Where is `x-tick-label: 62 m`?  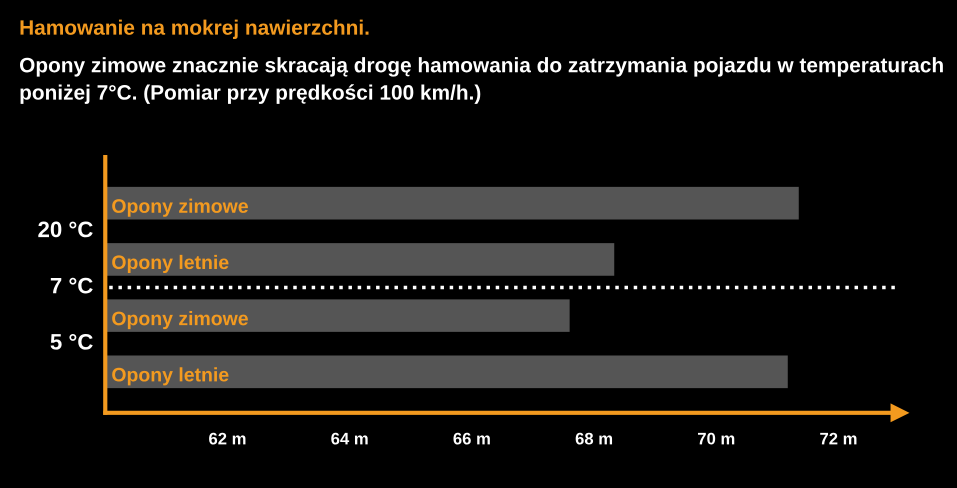
x-tick-label: 62 m is located at coordinates (227, 438).